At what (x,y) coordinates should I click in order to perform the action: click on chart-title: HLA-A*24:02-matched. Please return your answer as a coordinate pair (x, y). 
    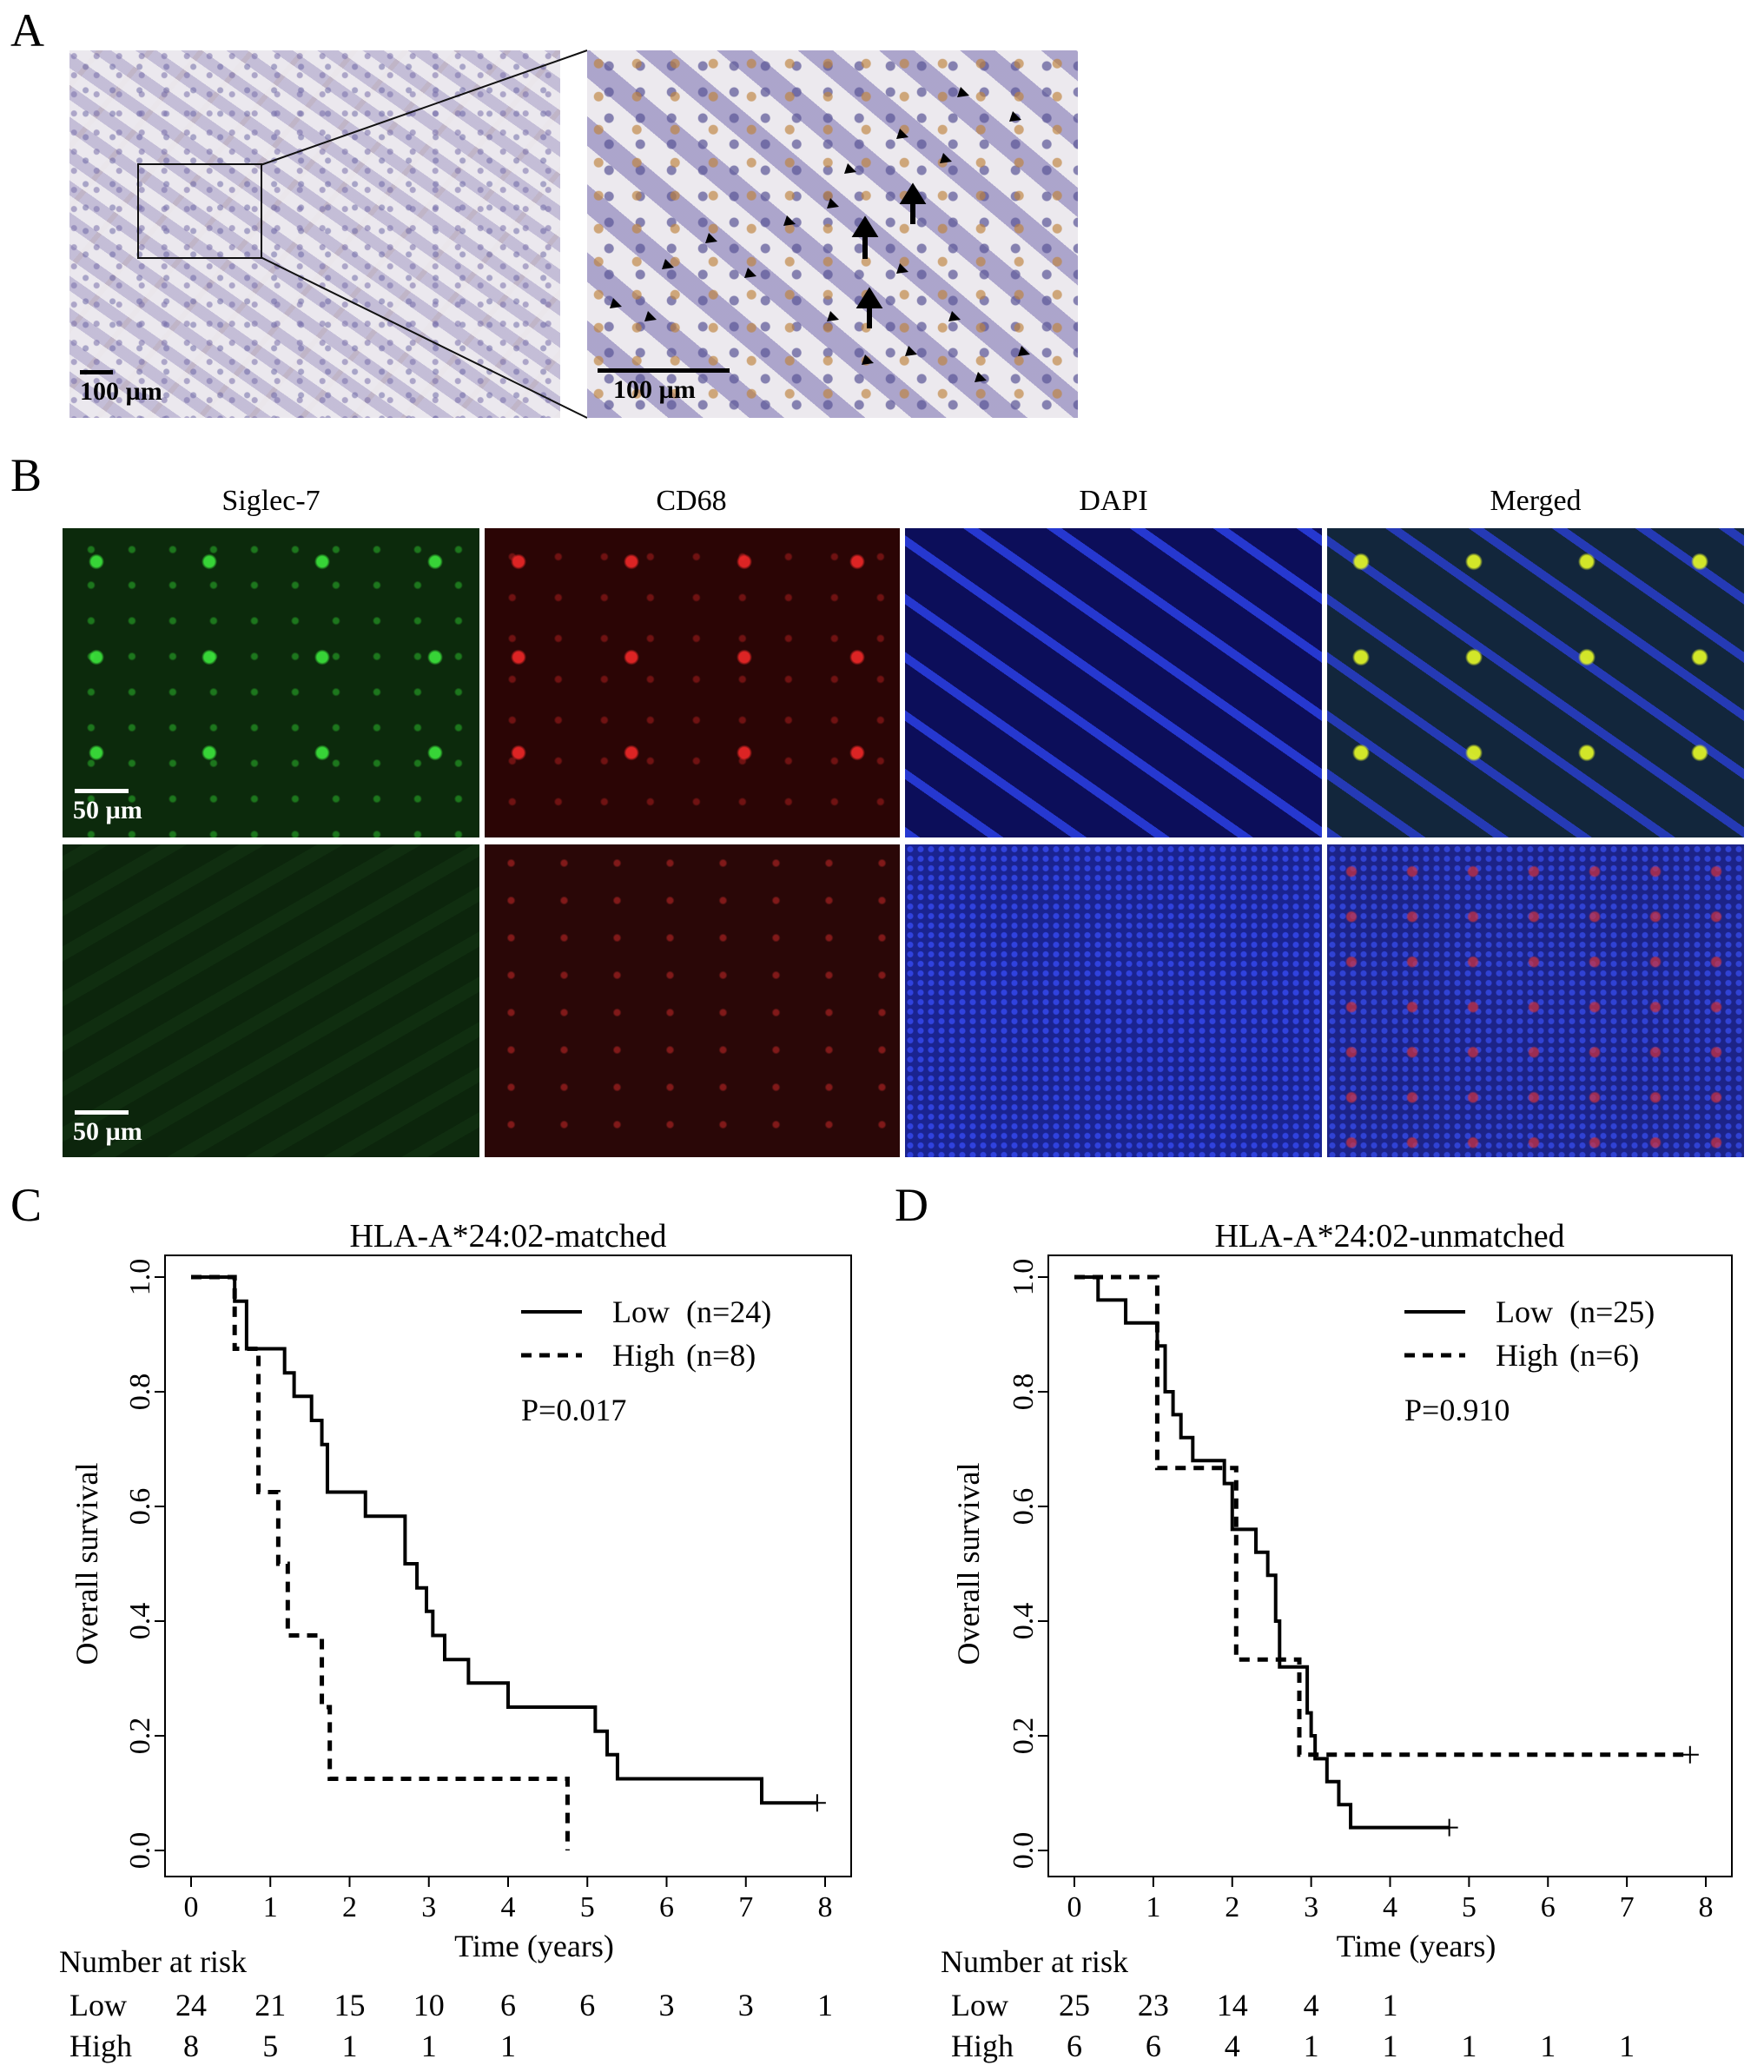
    Looking at the image, I should click on (507, 1236).